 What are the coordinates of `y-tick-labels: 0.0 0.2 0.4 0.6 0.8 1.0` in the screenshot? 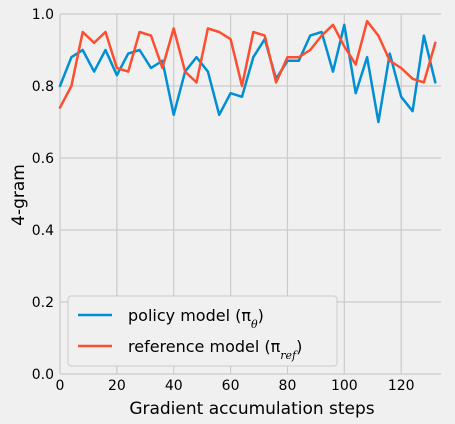 It's located at (43, 195).